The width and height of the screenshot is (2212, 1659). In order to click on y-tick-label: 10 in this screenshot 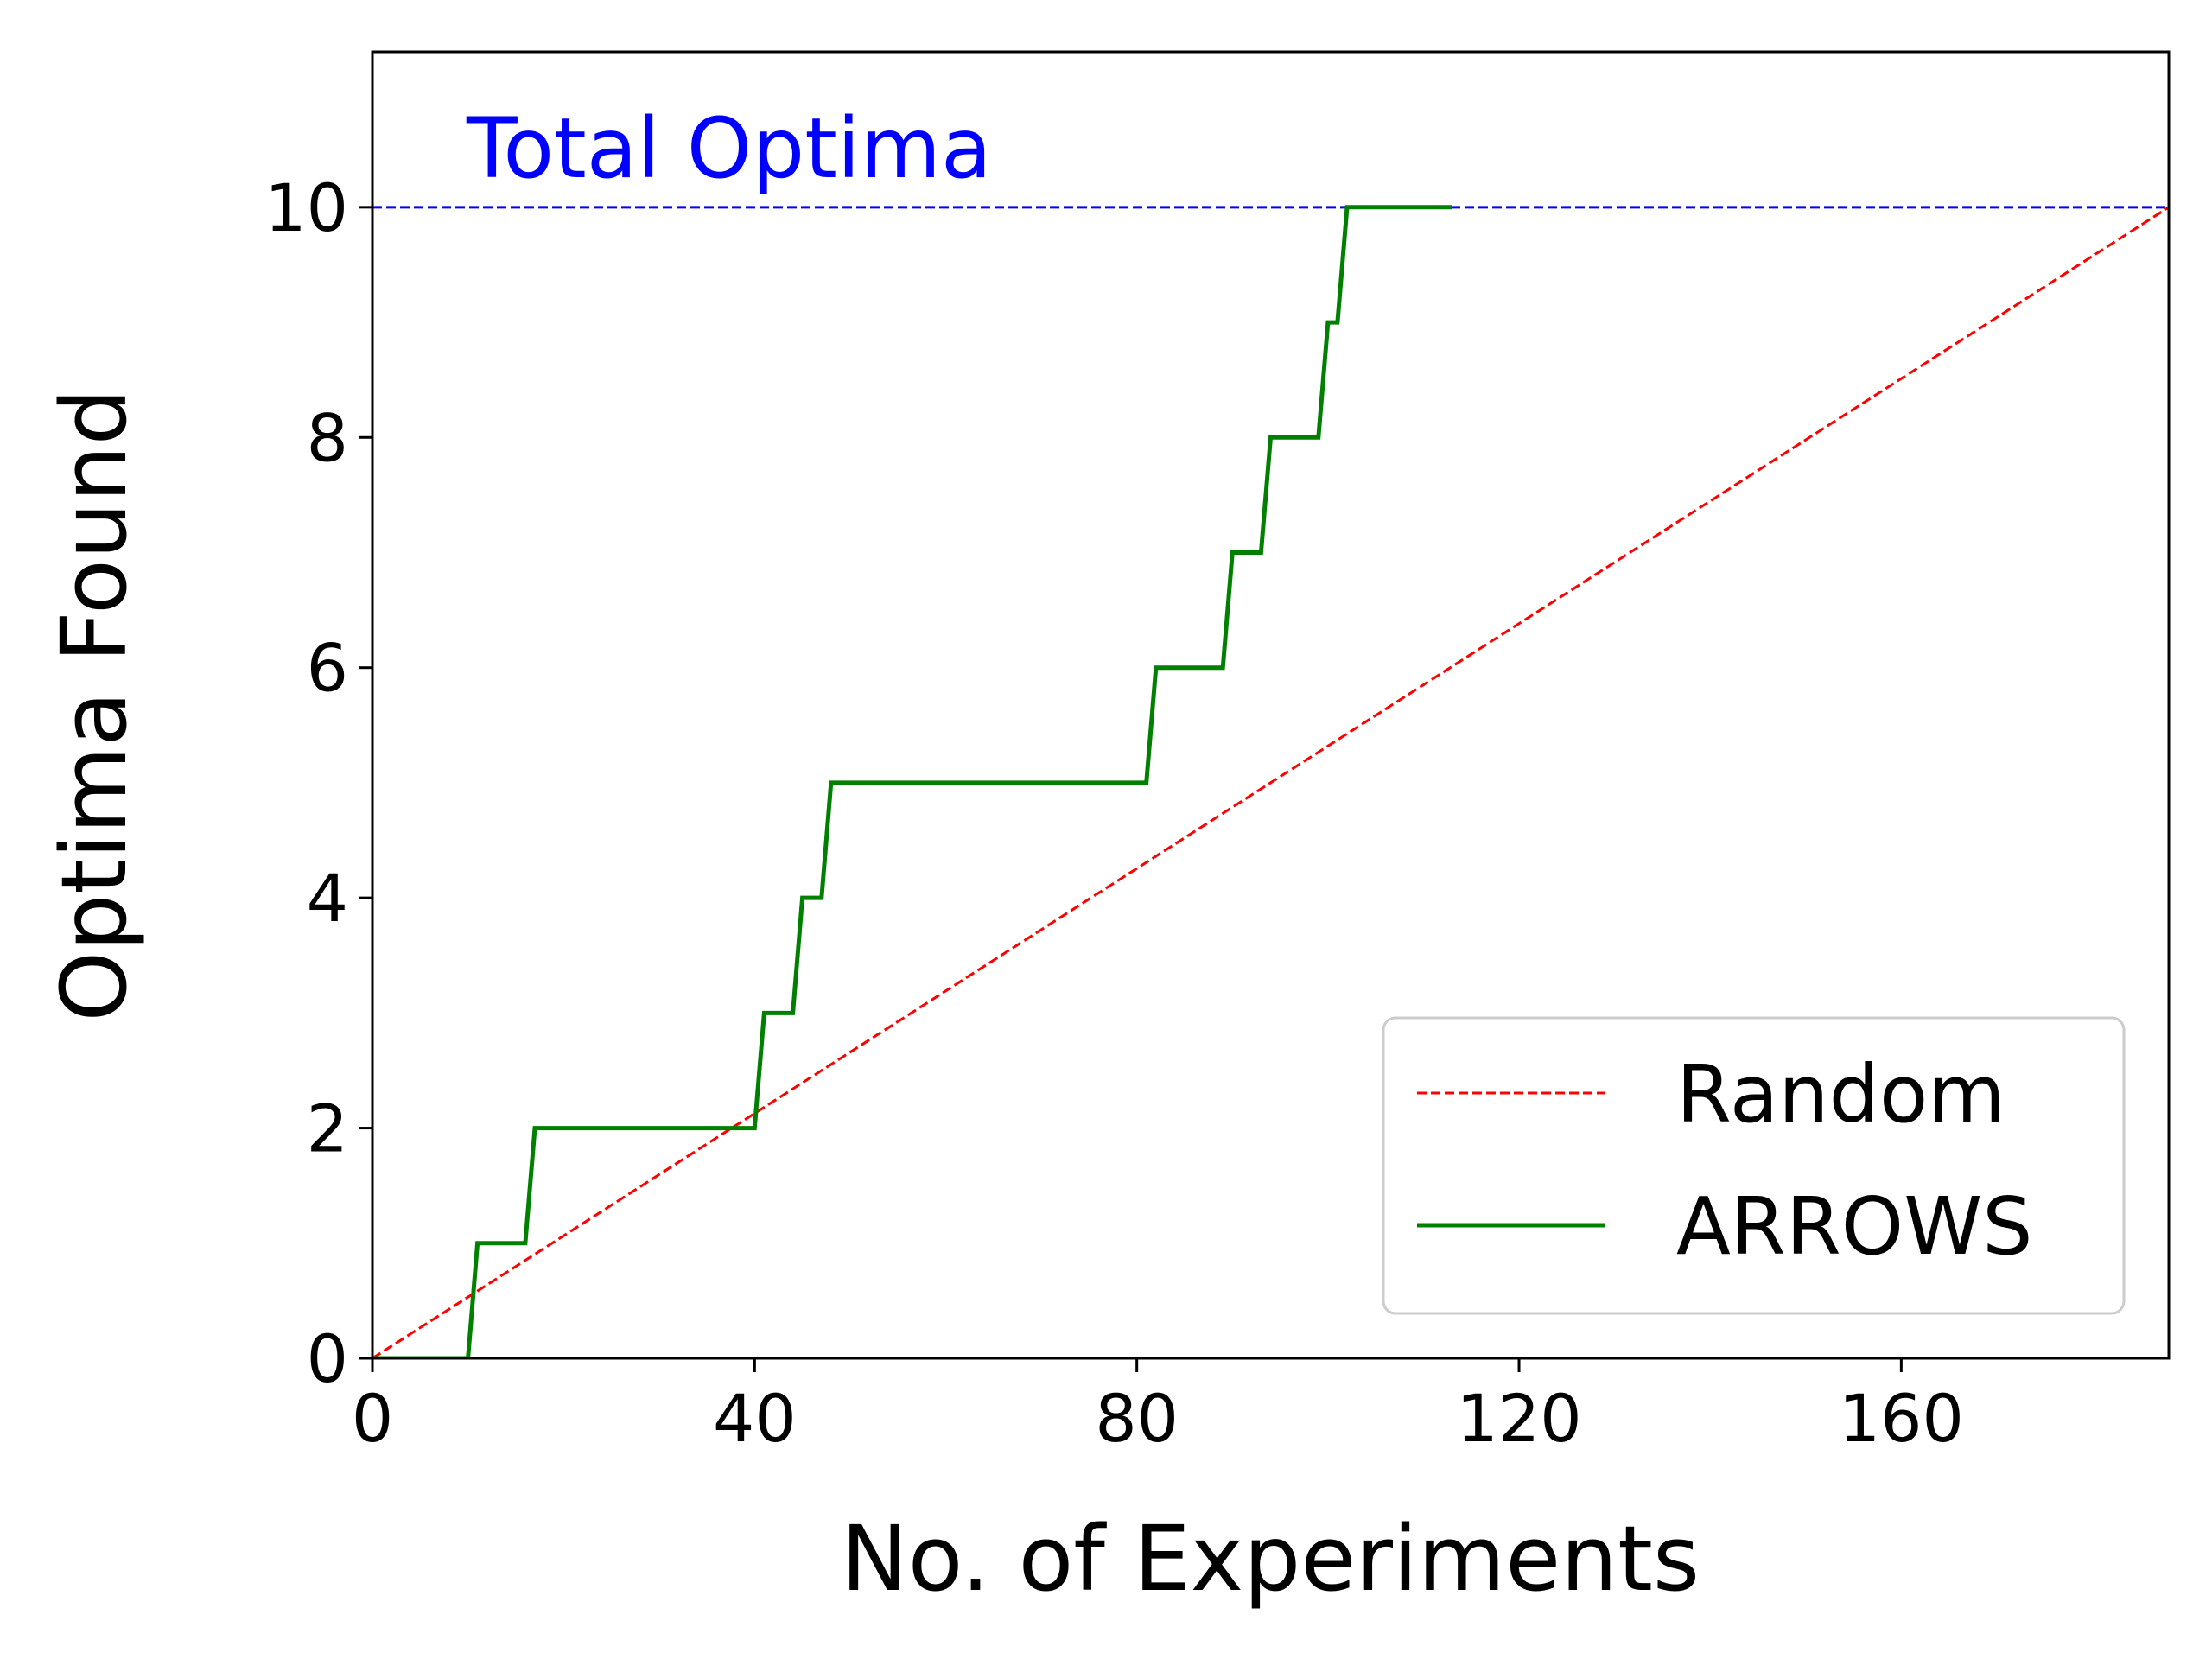, I will do `click(306, 207)`.